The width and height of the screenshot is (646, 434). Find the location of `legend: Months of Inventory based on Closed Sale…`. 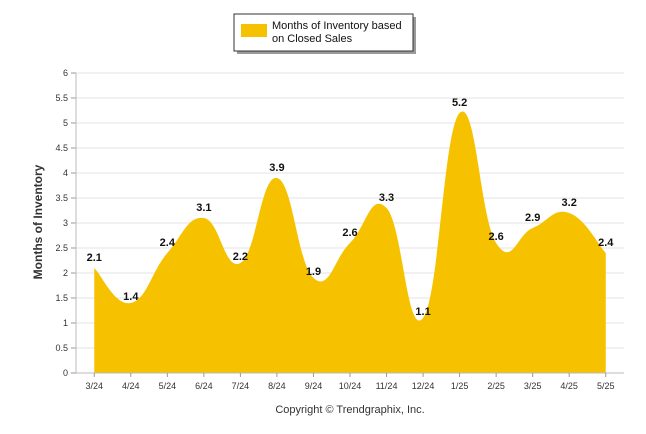

legend: Months of Inventory based on Closed Sale… is located at coordinates (324, 33).